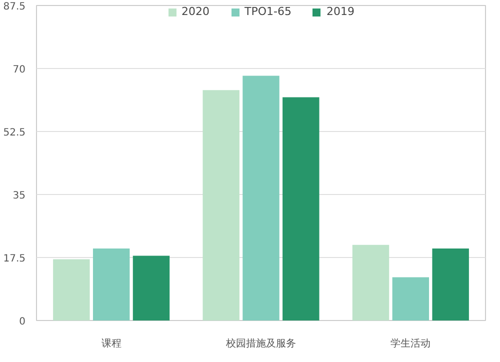 The image size is (500, 362). I want to click on y-tick-label: 35, so click(19, 196).